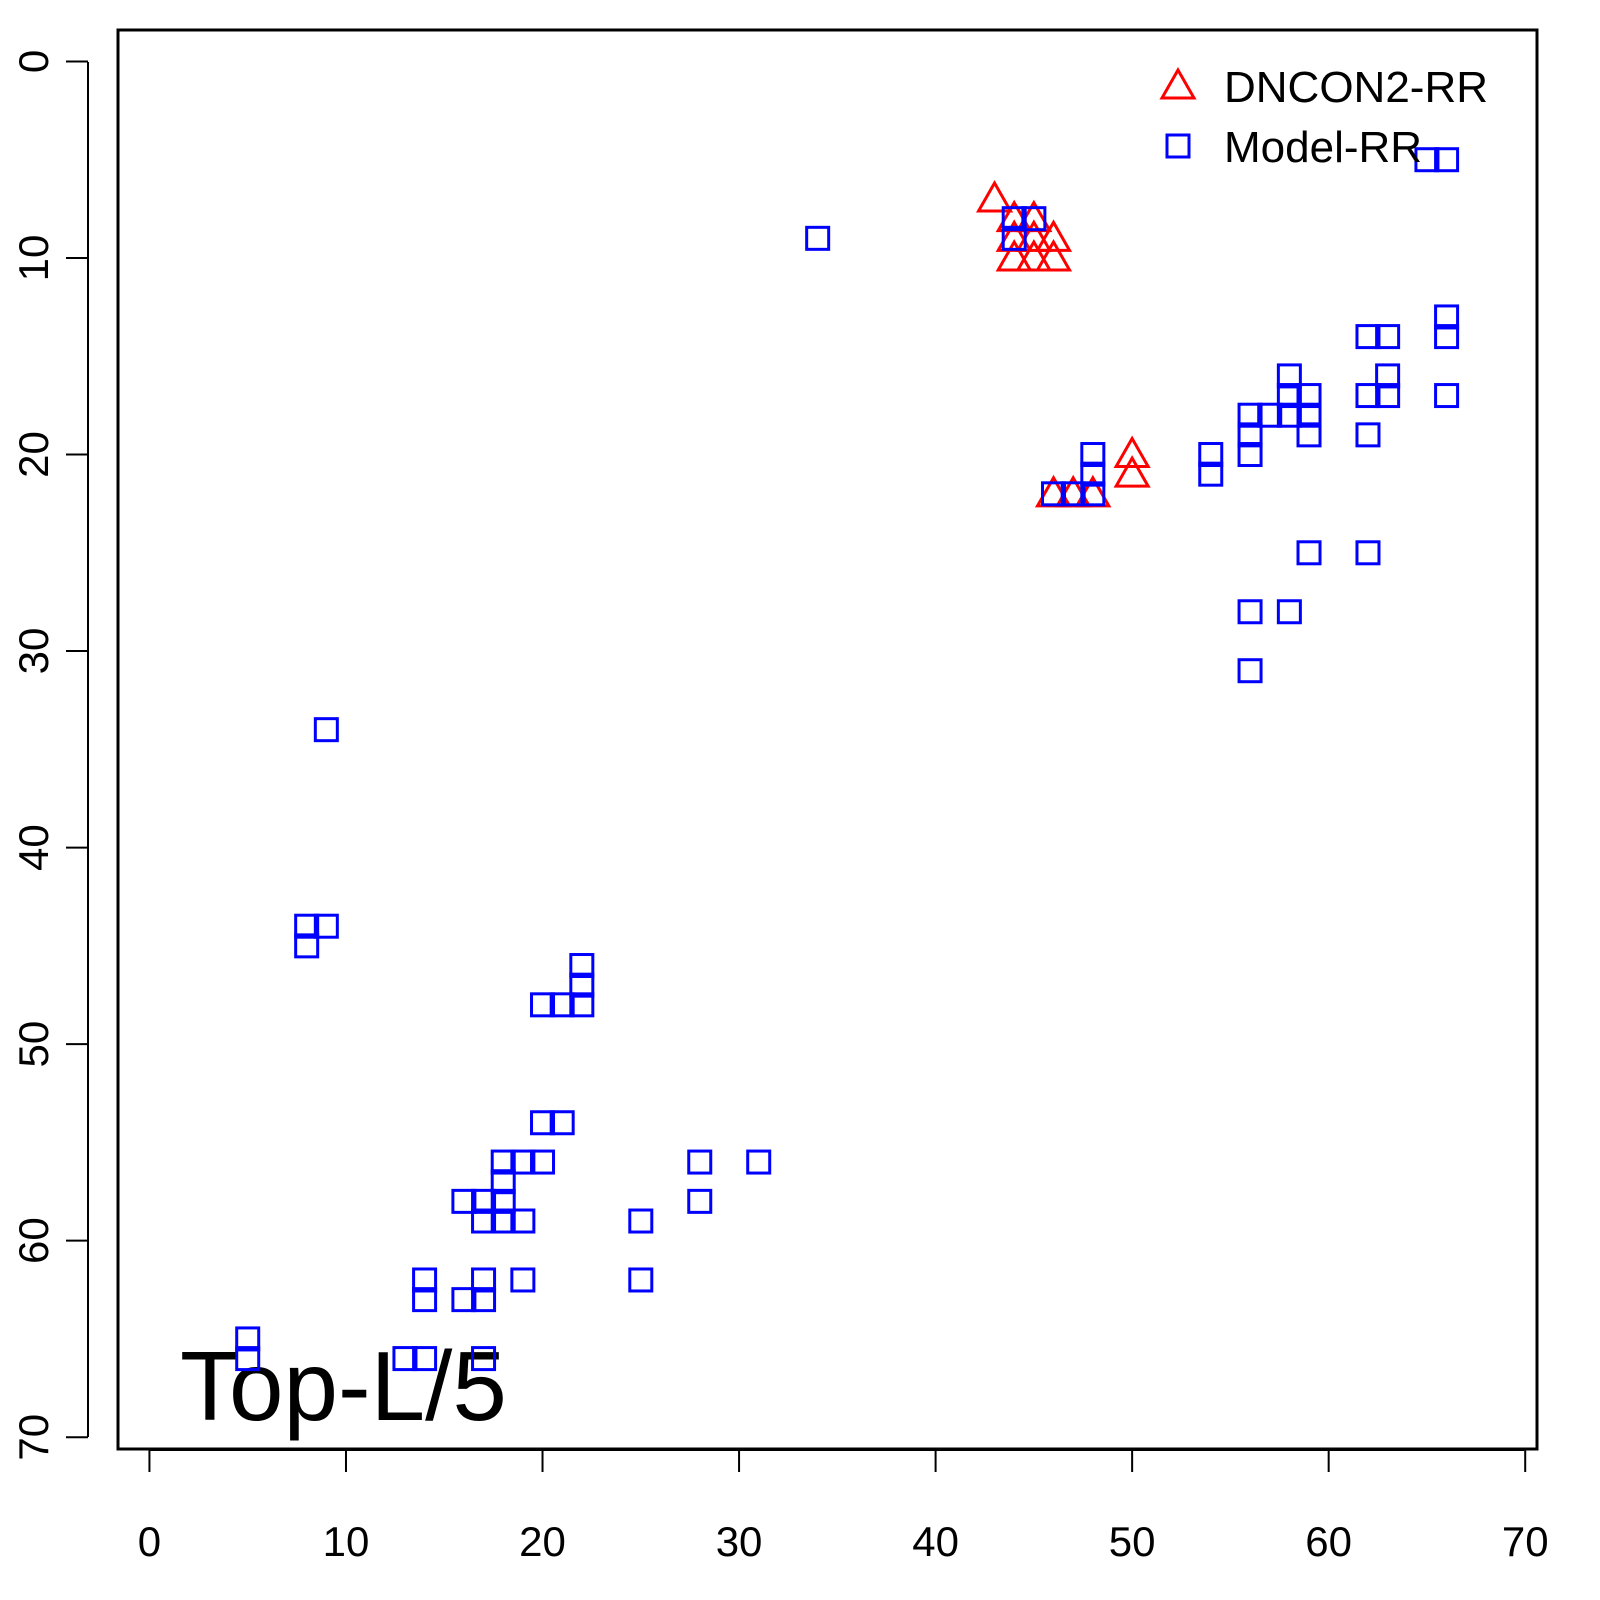 The height and width of the screenshot is (1600, 1600). I want to click on x-tick-label: 60, so click(1328, 1541).